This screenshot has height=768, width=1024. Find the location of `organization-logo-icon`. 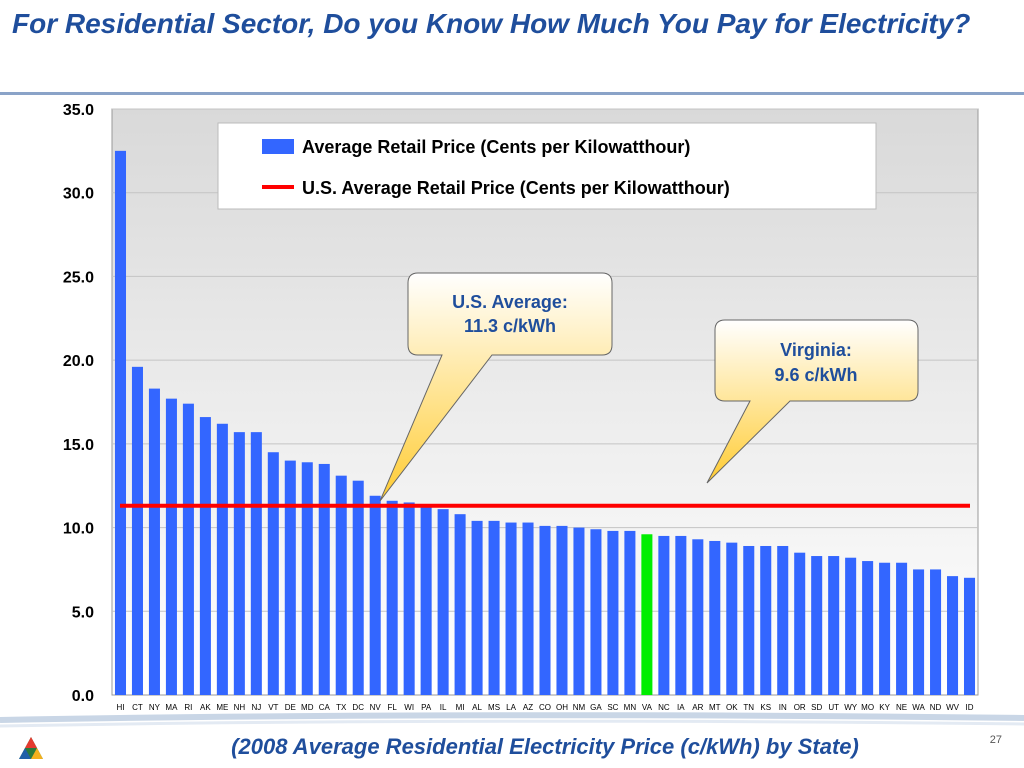

organization-logo-icon is located at coordinates (31, 748).